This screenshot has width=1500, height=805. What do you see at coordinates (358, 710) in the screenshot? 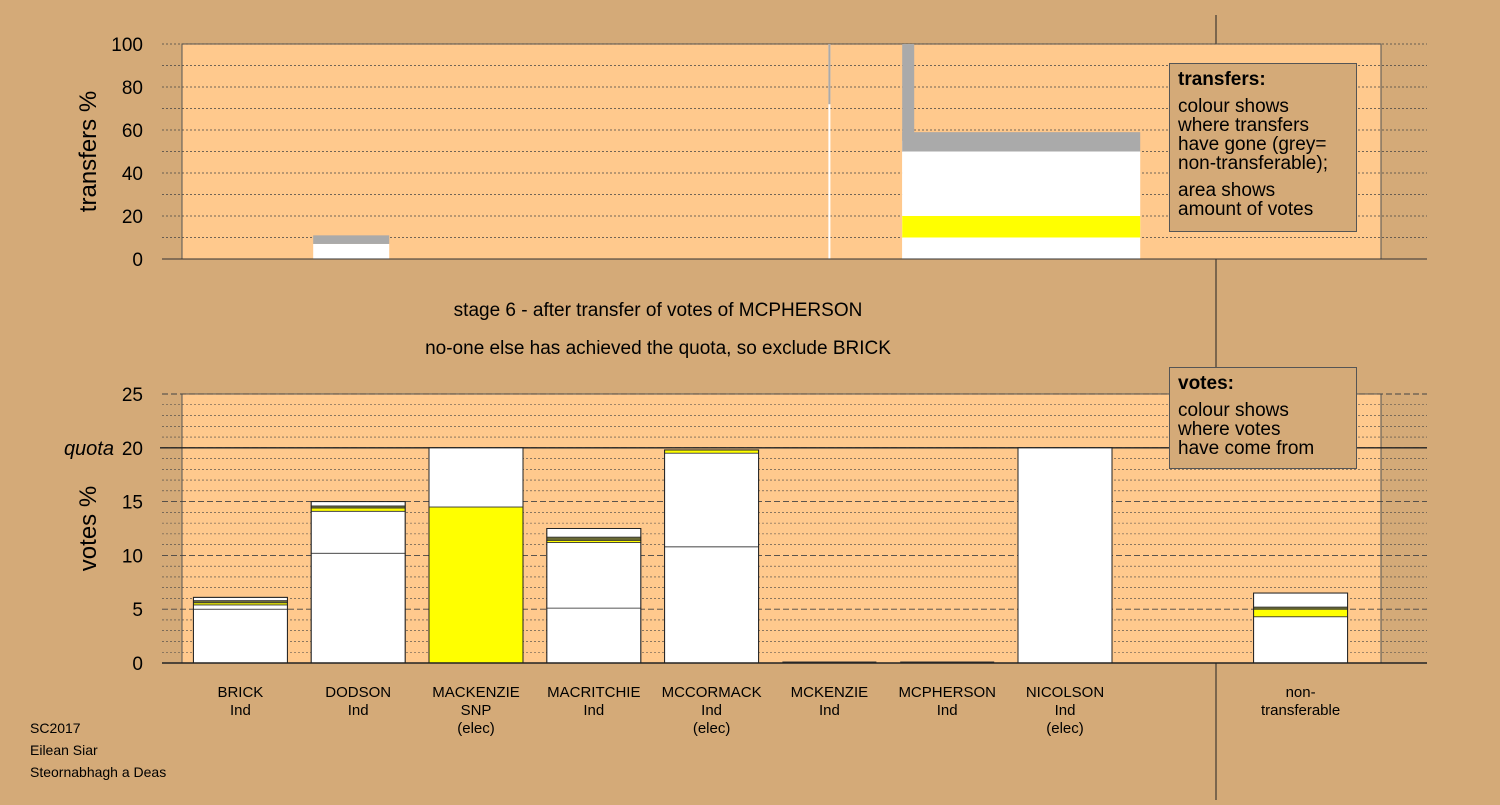
I see `candidate-party-dodson: Ind` at bounding box center [358, 710].